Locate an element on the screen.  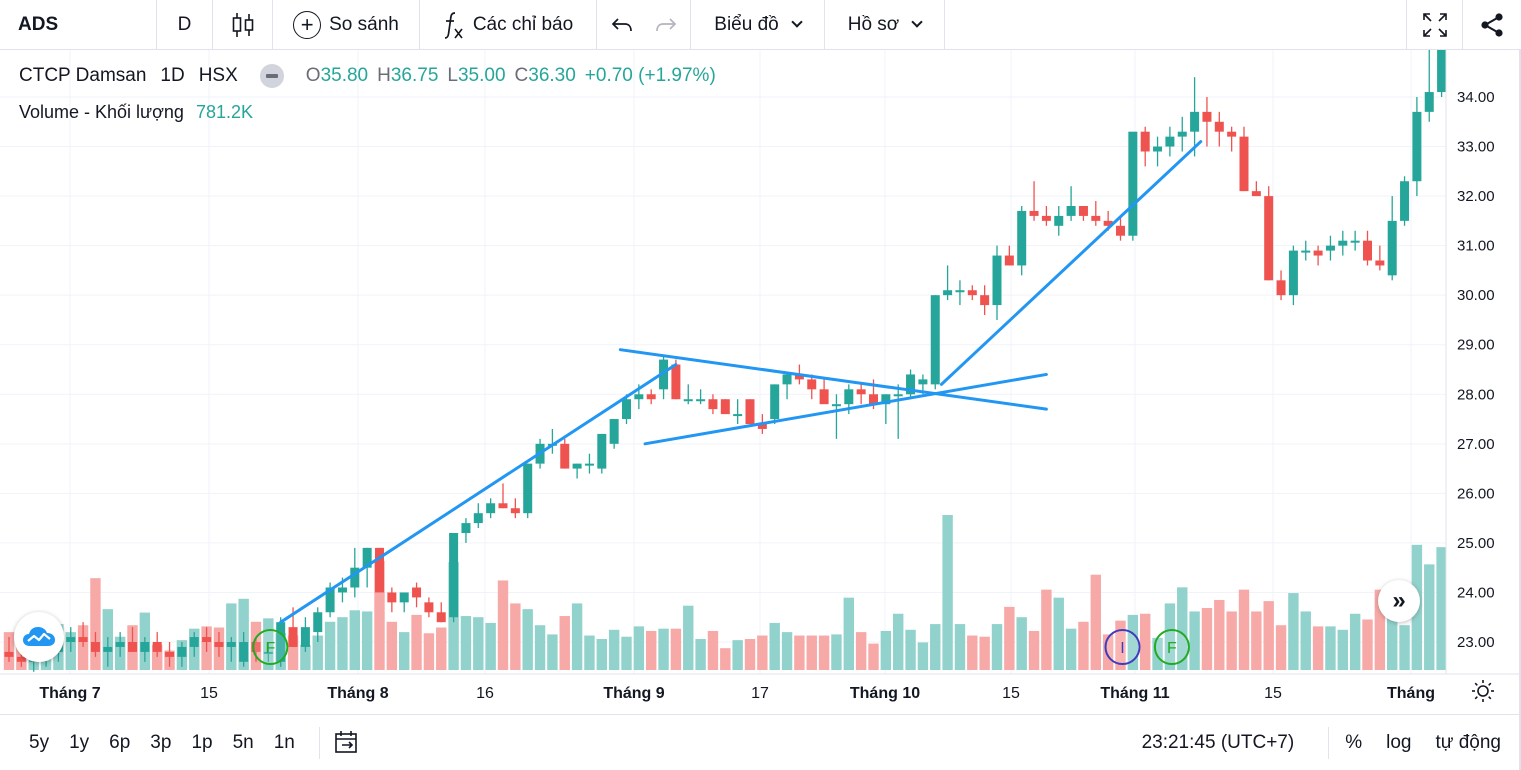
double-chevron-right-icon: » is located at coordinates (1399, 600).